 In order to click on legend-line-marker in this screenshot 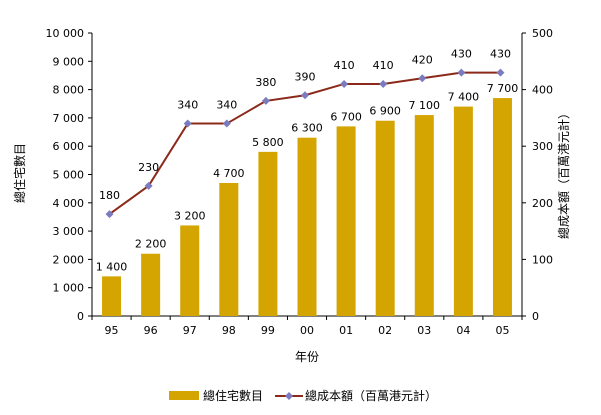, I will do `click(289, 396)`.